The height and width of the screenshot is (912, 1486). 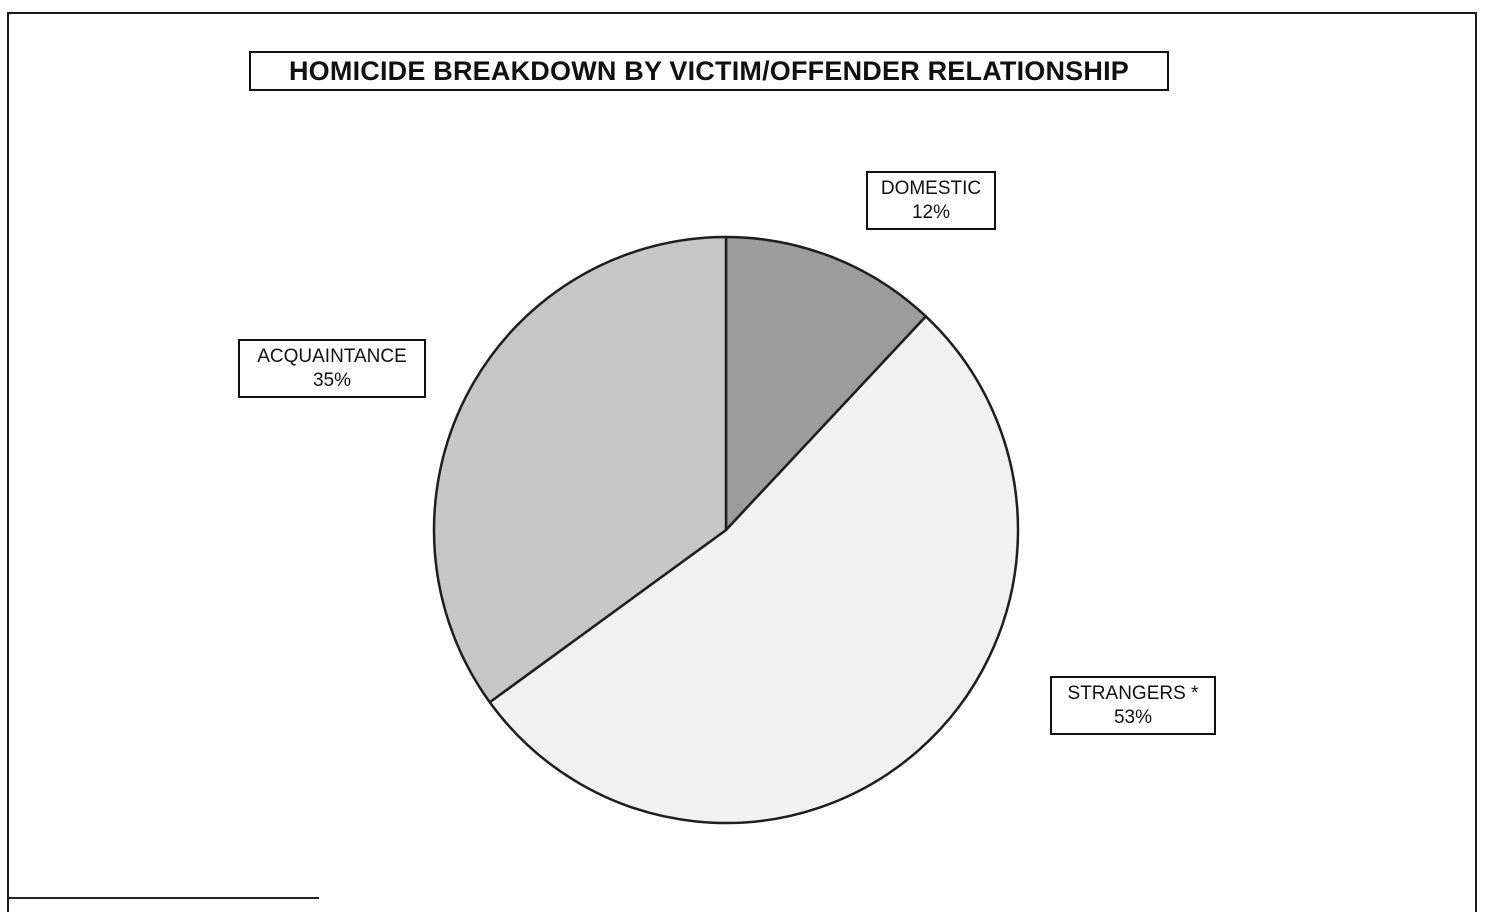 I want to click on slice-name-acquaintance: ACQUAINTANCE, so click(x=332, y=356).